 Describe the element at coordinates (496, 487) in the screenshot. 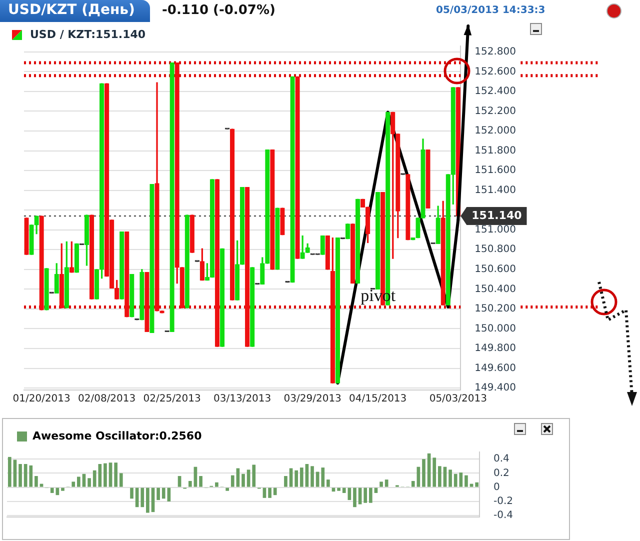

I see `y-tick-label: 0` at that location.